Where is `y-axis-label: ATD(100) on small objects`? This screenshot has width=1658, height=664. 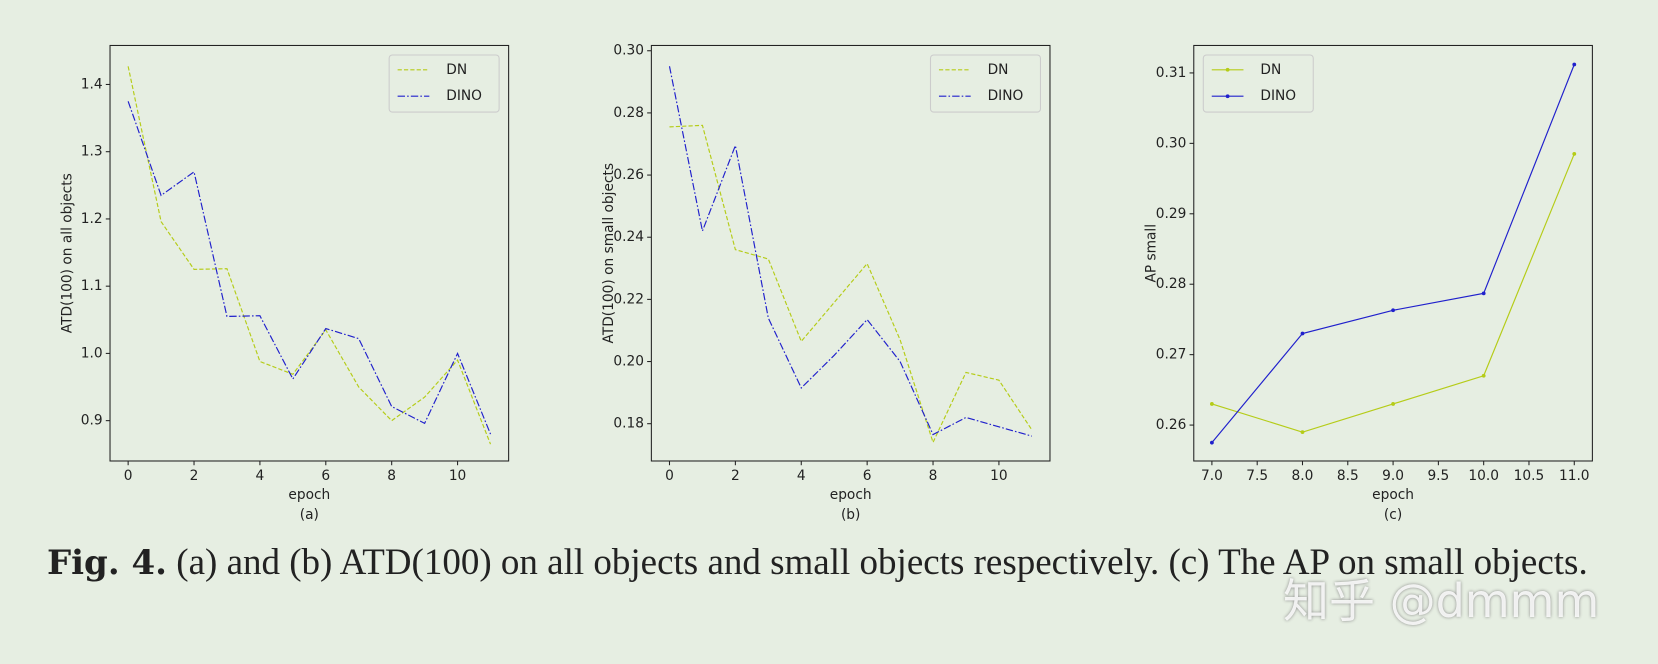 y-axis-label: ATD(100) on small objects is located at coordinates (609, 253).